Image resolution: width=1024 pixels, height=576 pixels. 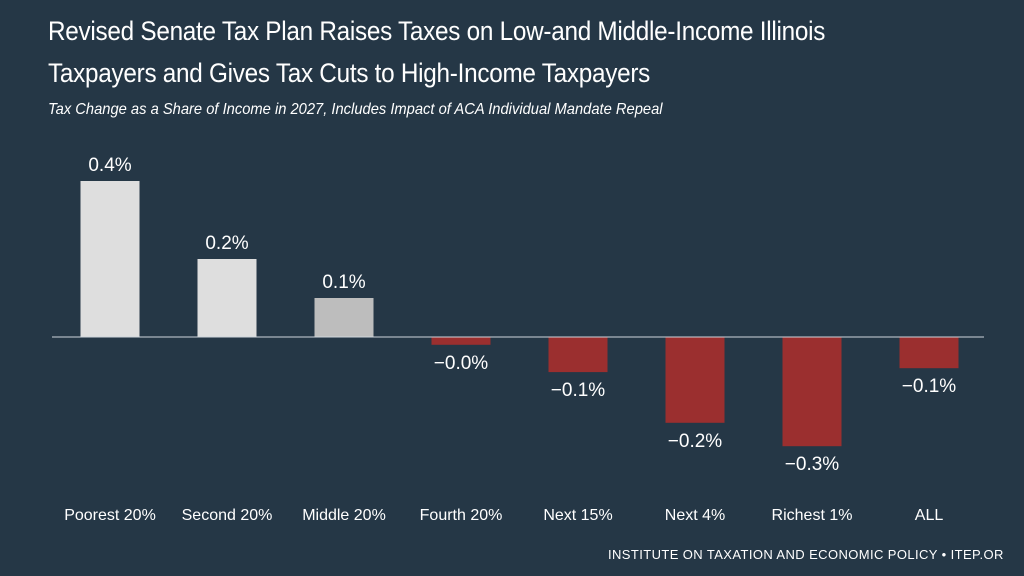 I want to click on category-label: Poorest 20%, so click(x=110, y=515).